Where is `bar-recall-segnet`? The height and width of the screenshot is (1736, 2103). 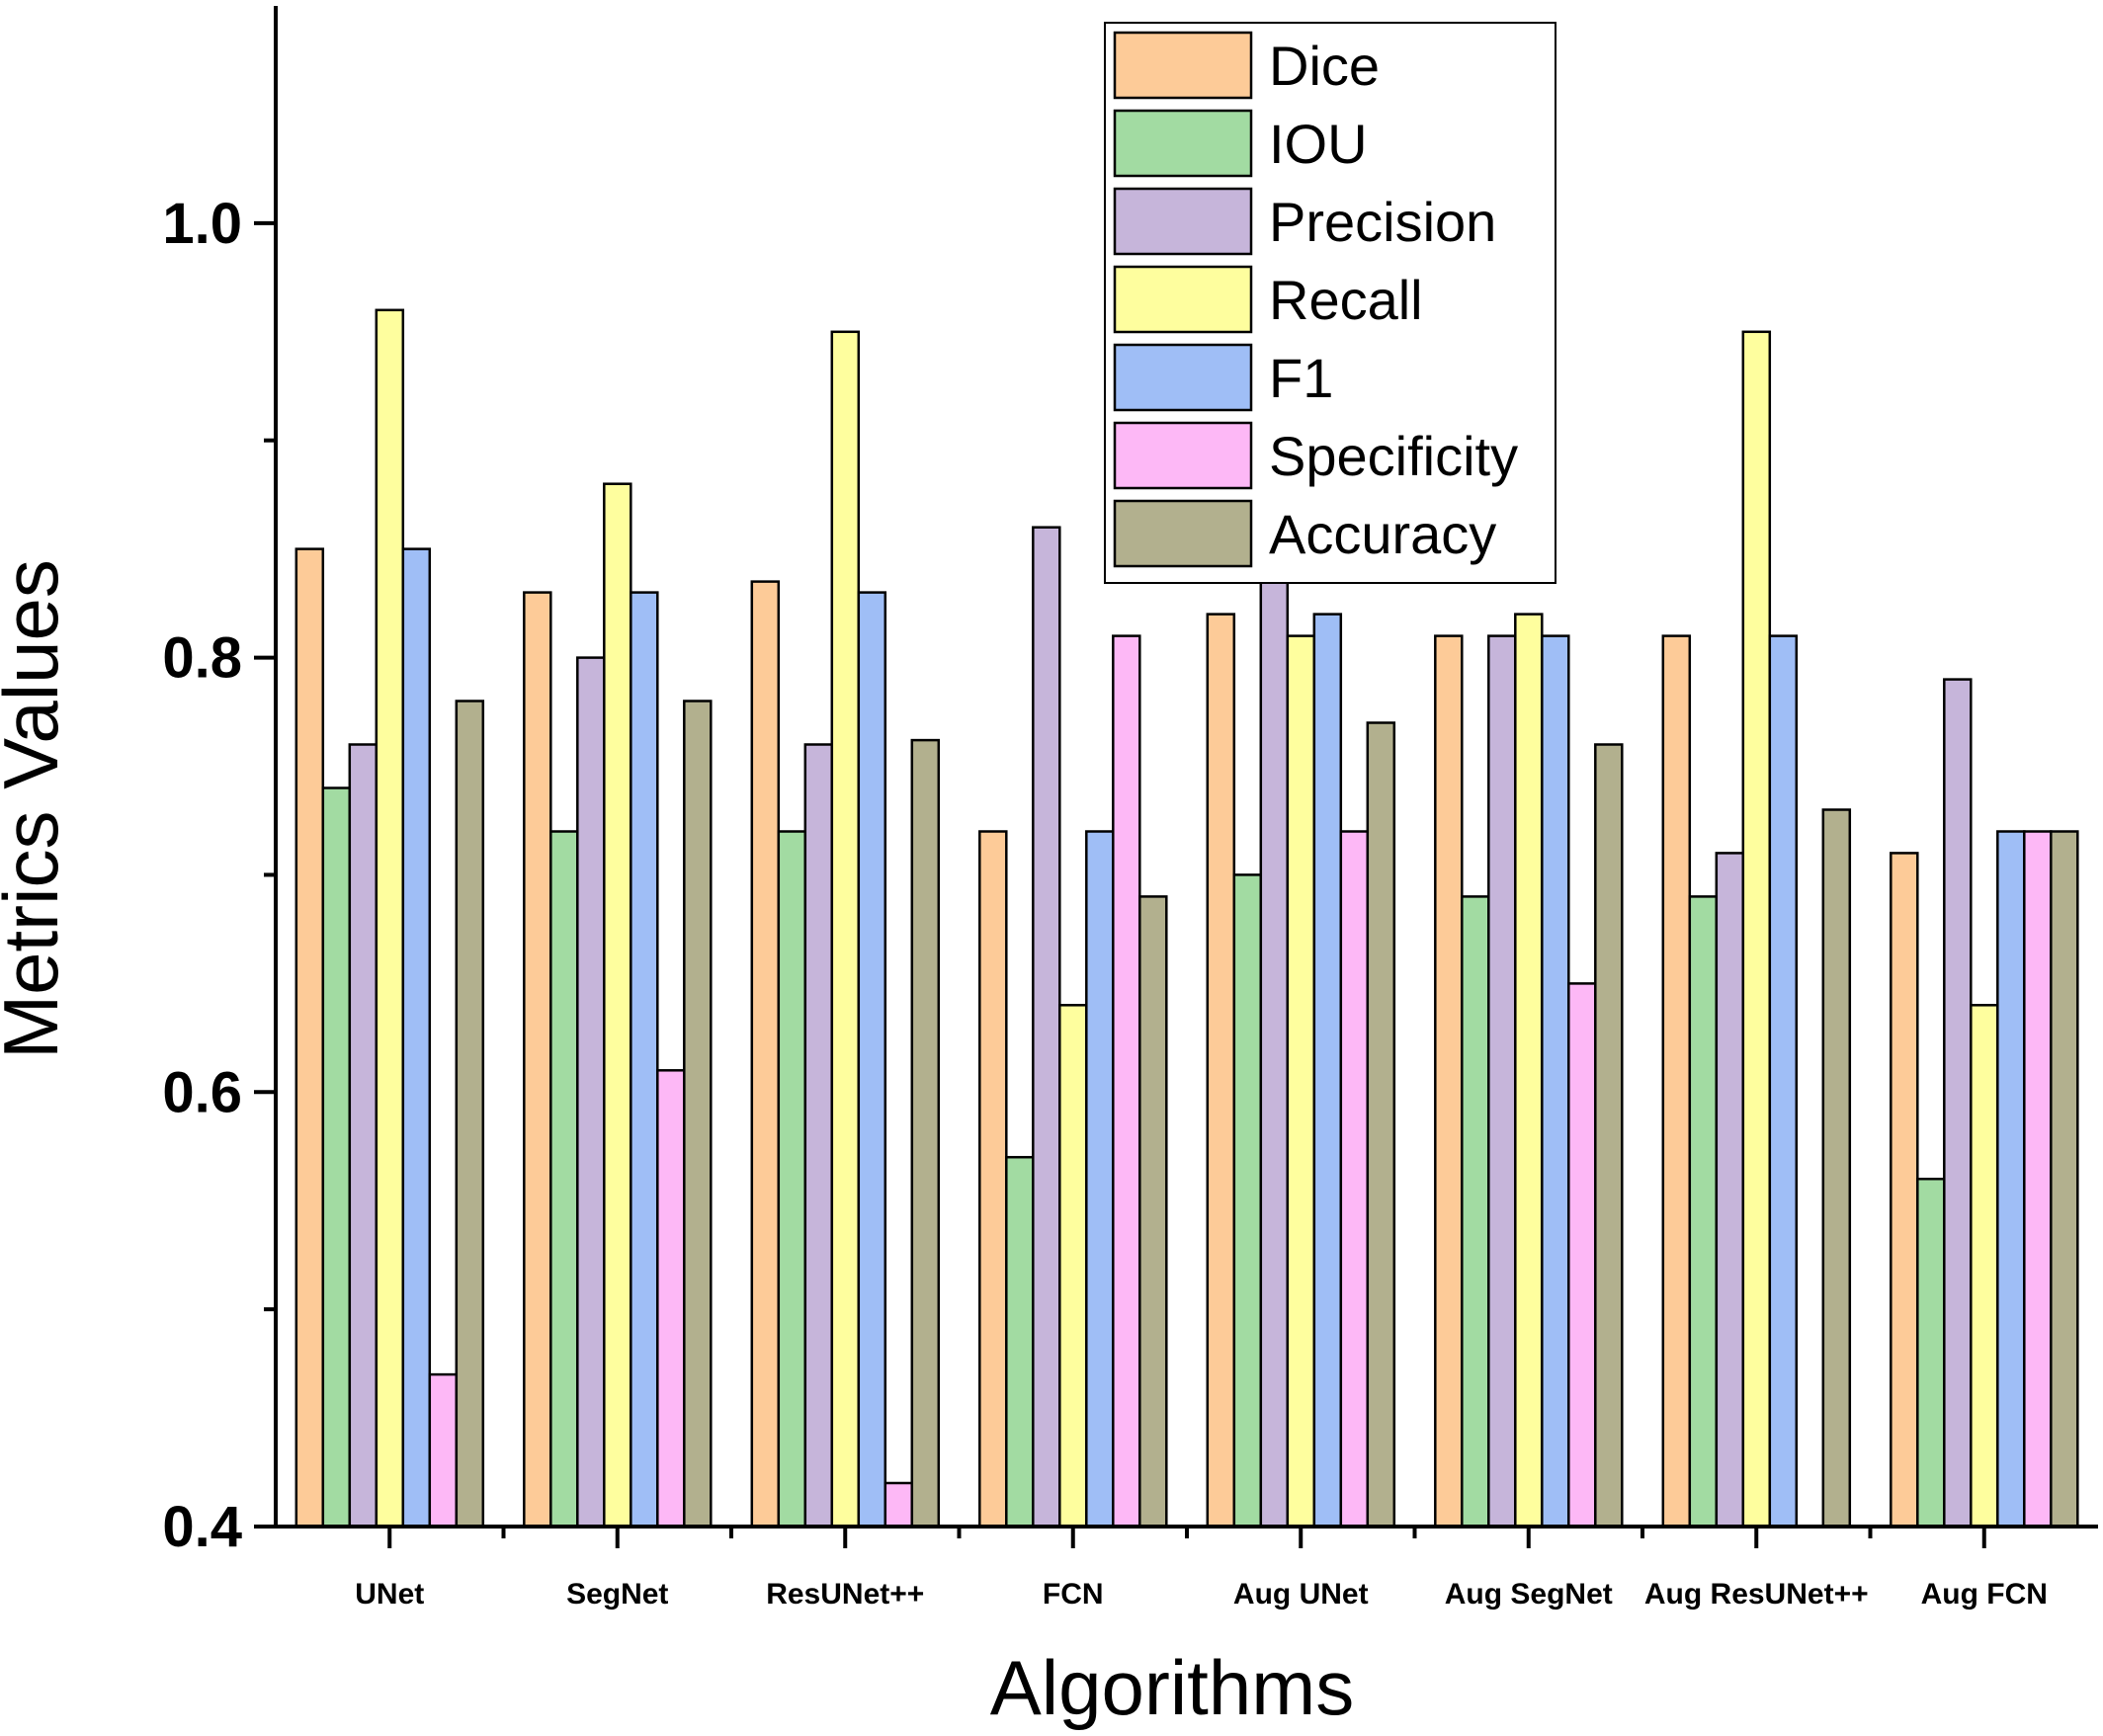 bar-recall-segnet is located at coordinates (617, 1006).